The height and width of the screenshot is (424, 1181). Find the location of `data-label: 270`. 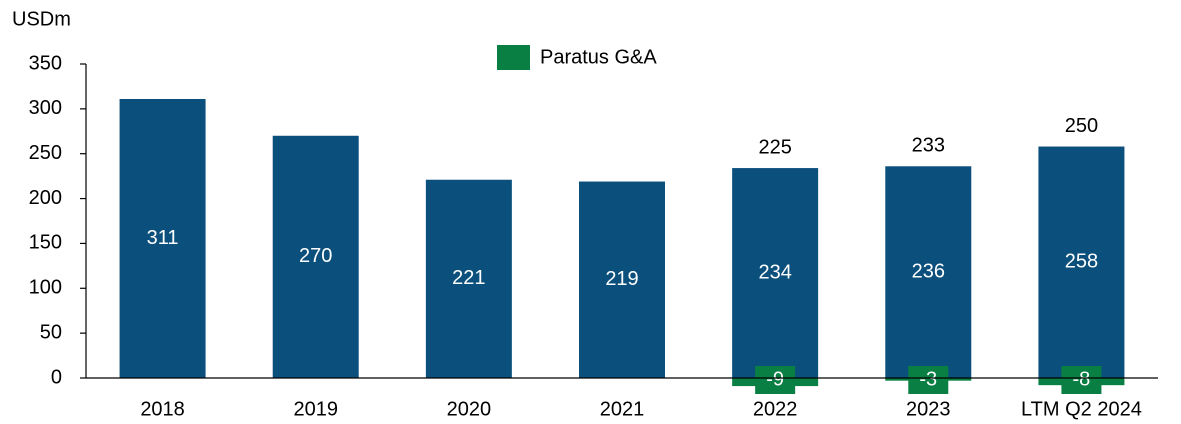

data-label: 270 is located at coordinates (315, 256).